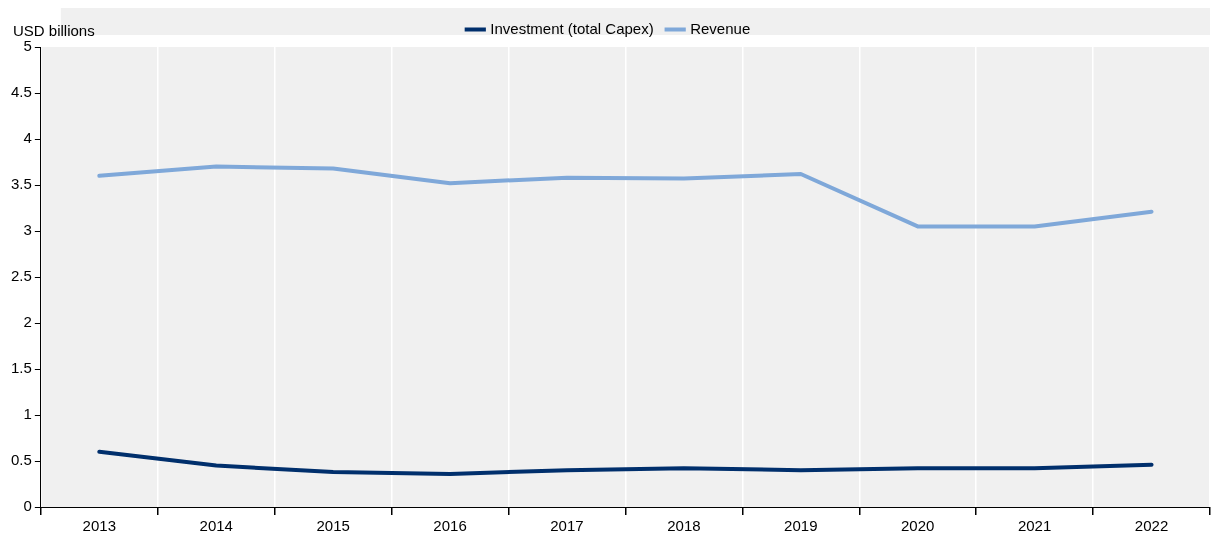 The width and height of the screenshot is (1228, 547). Describe the element at coordinates (333, 526) in the screenshot. I see `x-tick-label: 2015` at that location.